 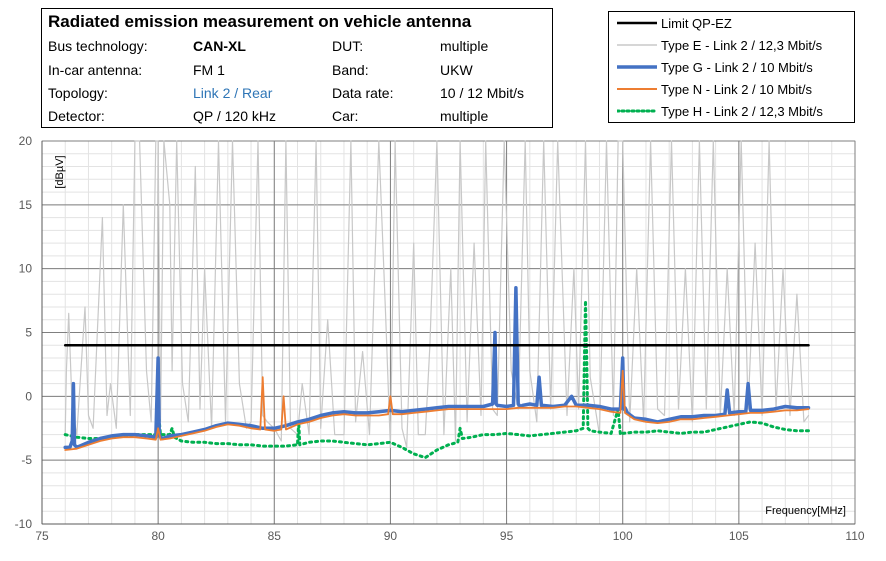 I want to click on y-tick-label: -5, so click(x=26, y=460).